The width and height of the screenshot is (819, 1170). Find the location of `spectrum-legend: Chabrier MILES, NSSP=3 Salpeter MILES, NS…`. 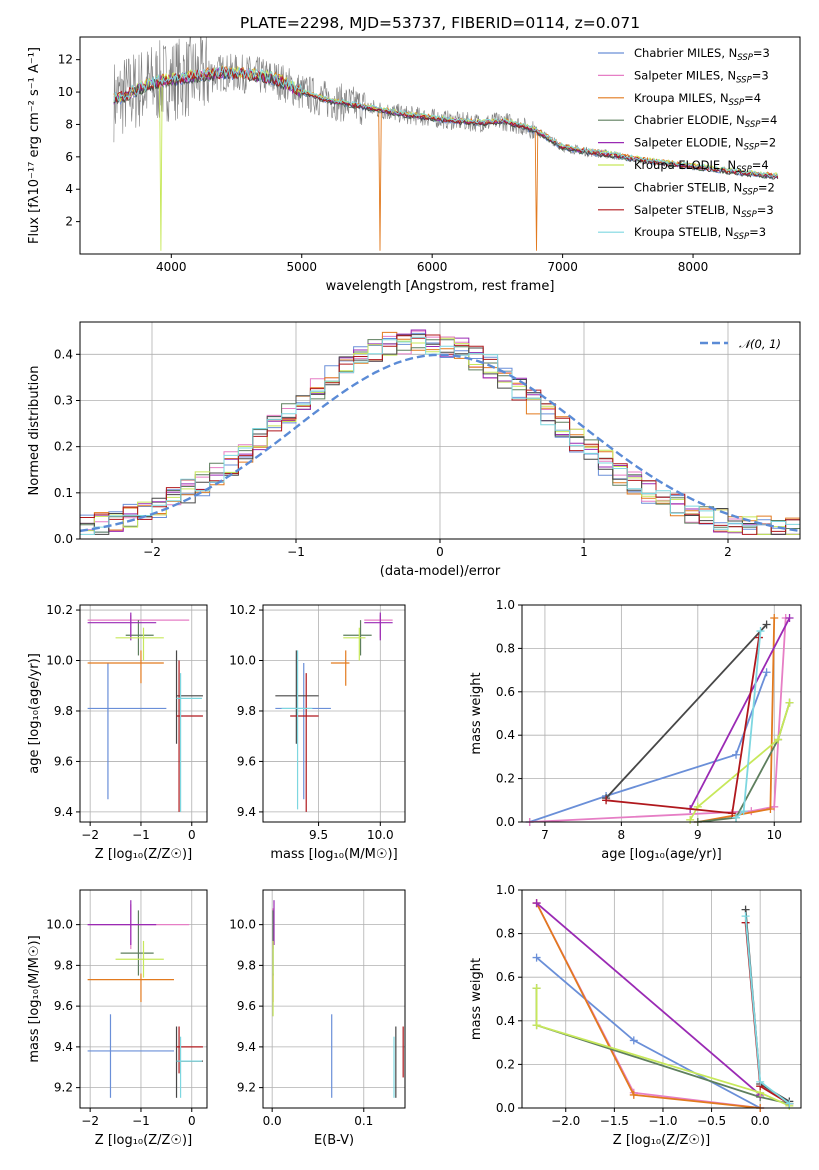

spectrum-legend: Chabrier MILES, NSSP=3 Salpeter MILES, NS… is located at coordinates (687, 144).